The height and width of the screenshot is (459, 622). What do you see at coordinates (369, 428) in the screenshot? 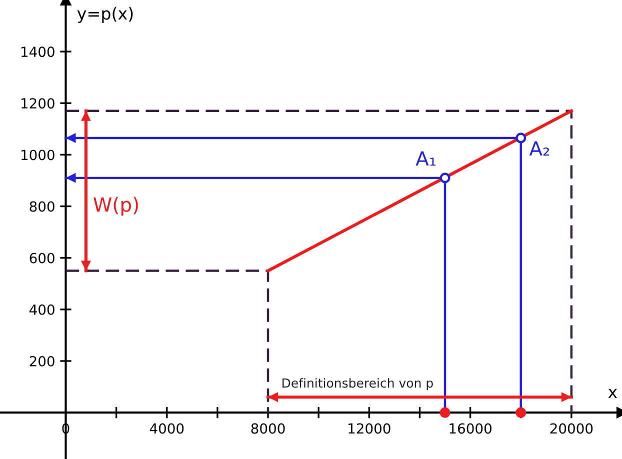
I see `x-tick-label: 12000` at bounding box center [369, 428].